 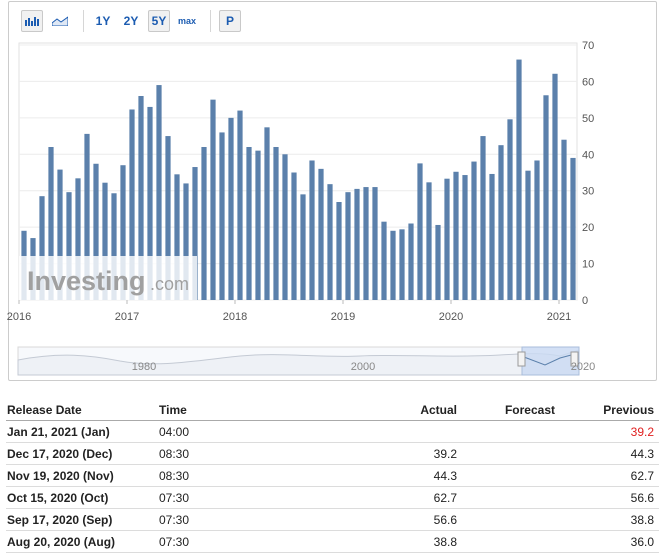 I want to click on previous-value: 56.6, so click(x=642, y=497).